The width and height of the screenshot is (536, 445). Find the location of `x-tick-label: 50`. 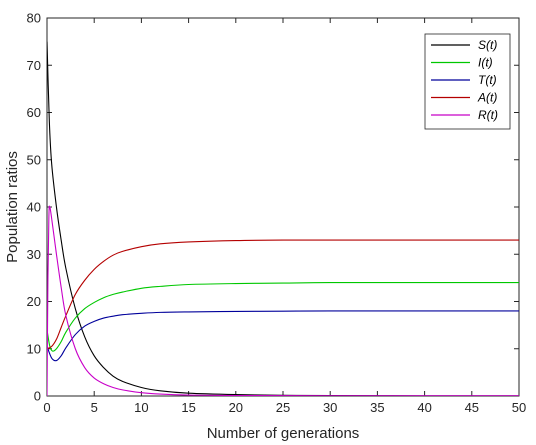

x-tick-label: 50 is located at coordinates (519, 407).